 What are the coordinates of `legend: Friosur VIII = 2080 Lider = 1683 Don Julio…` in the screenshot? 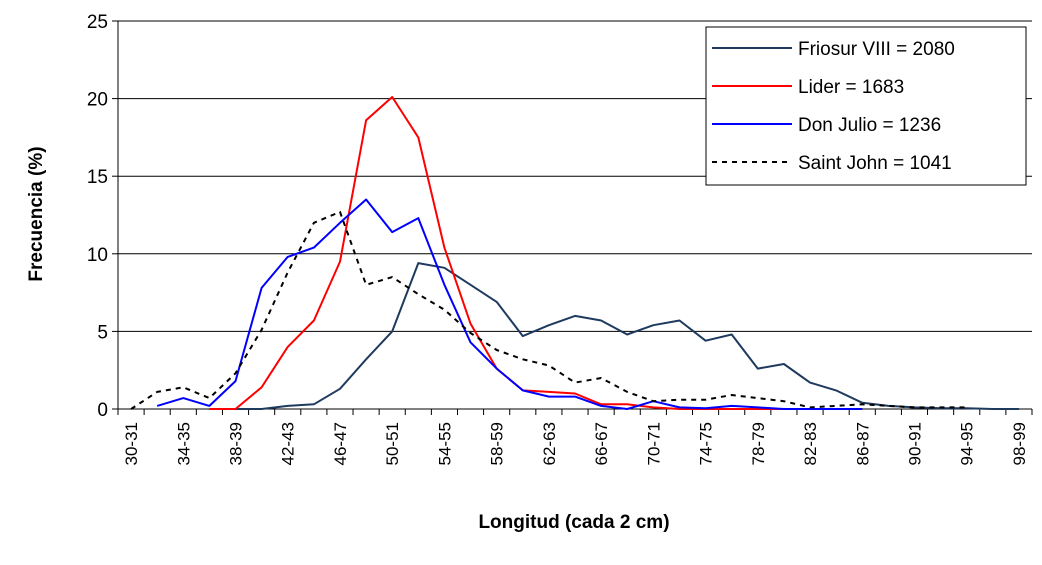 It's located at (866, 106).